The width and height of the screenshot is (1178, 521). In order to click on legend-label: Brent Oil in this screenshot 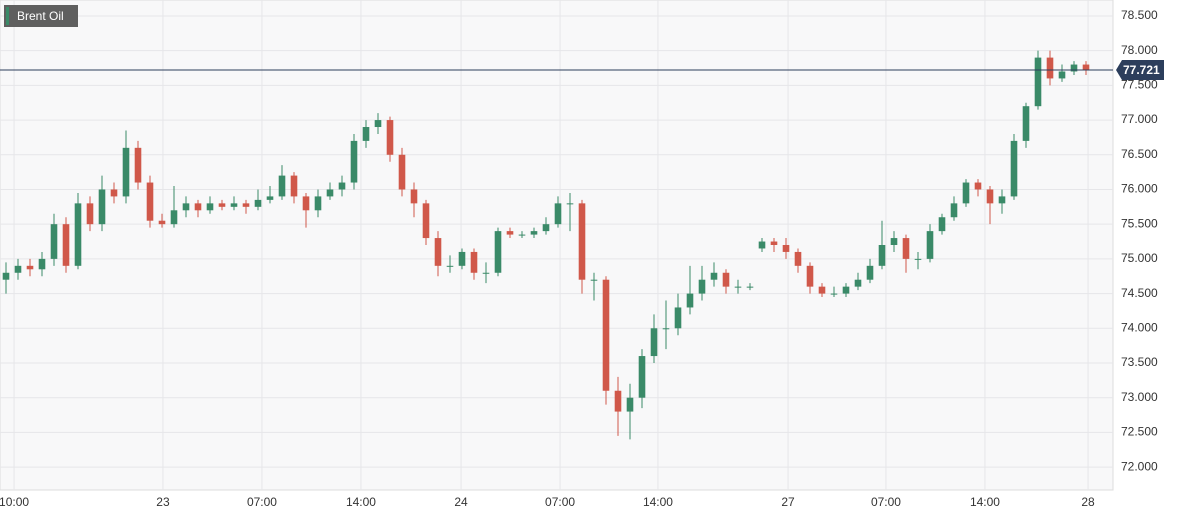, I will do `click(40, 16)`.